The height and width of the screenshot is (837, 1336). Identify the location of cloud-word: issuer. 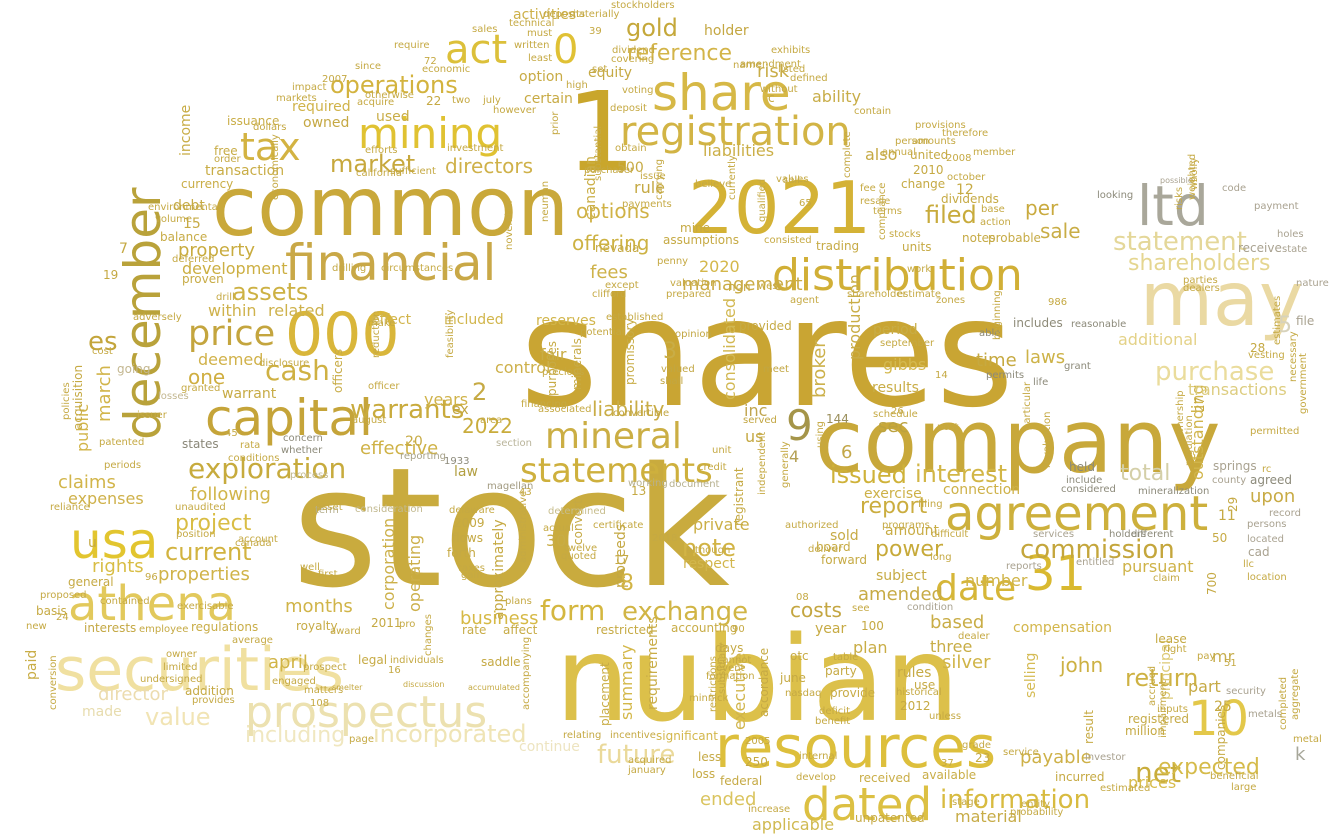
(152, 415).